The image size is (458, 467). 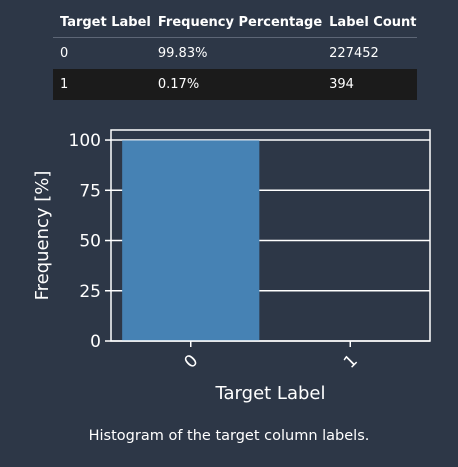 I want to click on y-tick-label: 100, so click(x=85, y=141).